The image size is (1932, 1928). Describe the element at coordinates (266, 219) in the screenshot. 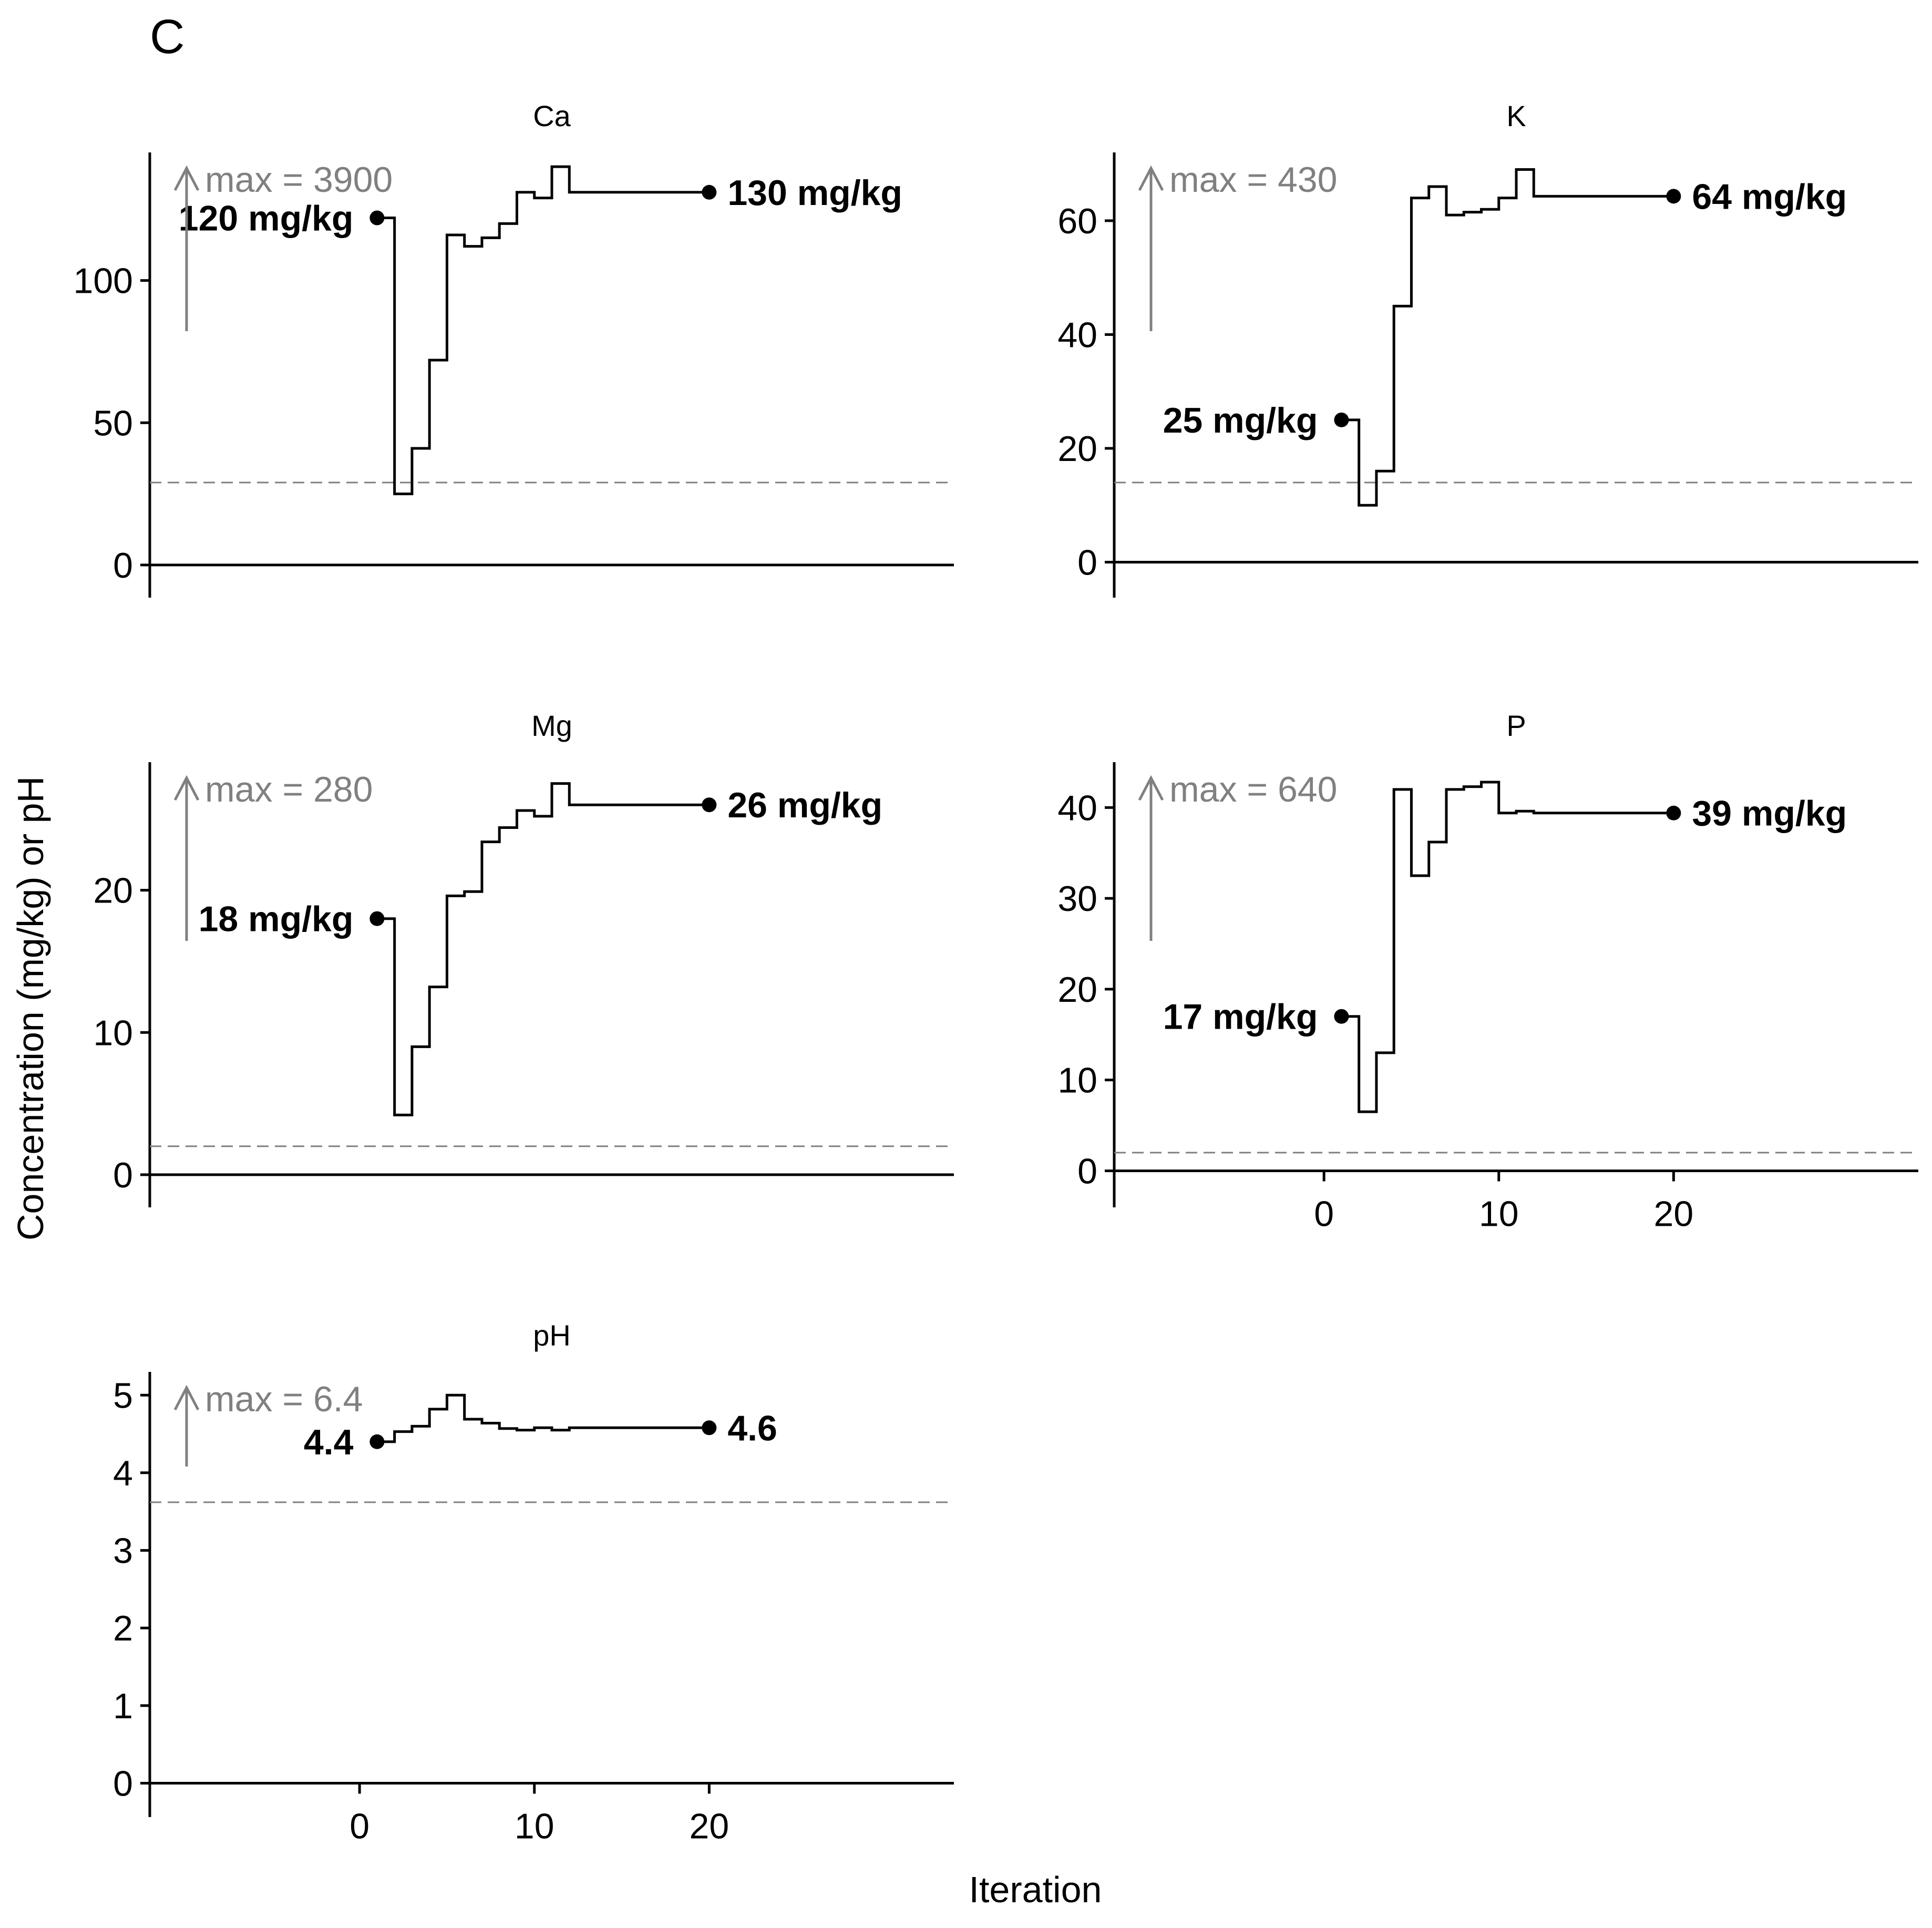

I see `start-value-label: 120 mg/kg` at that location.